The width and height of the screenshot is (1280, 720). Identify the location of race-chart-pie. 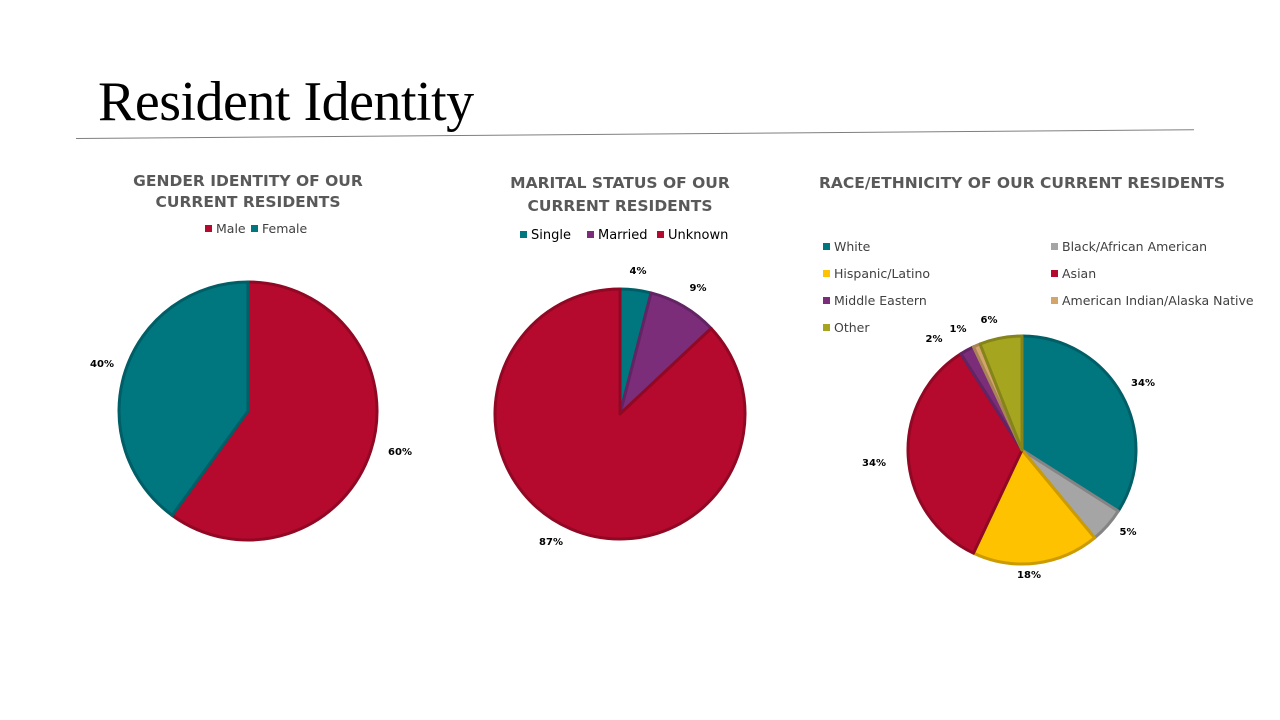
(1022, 450).